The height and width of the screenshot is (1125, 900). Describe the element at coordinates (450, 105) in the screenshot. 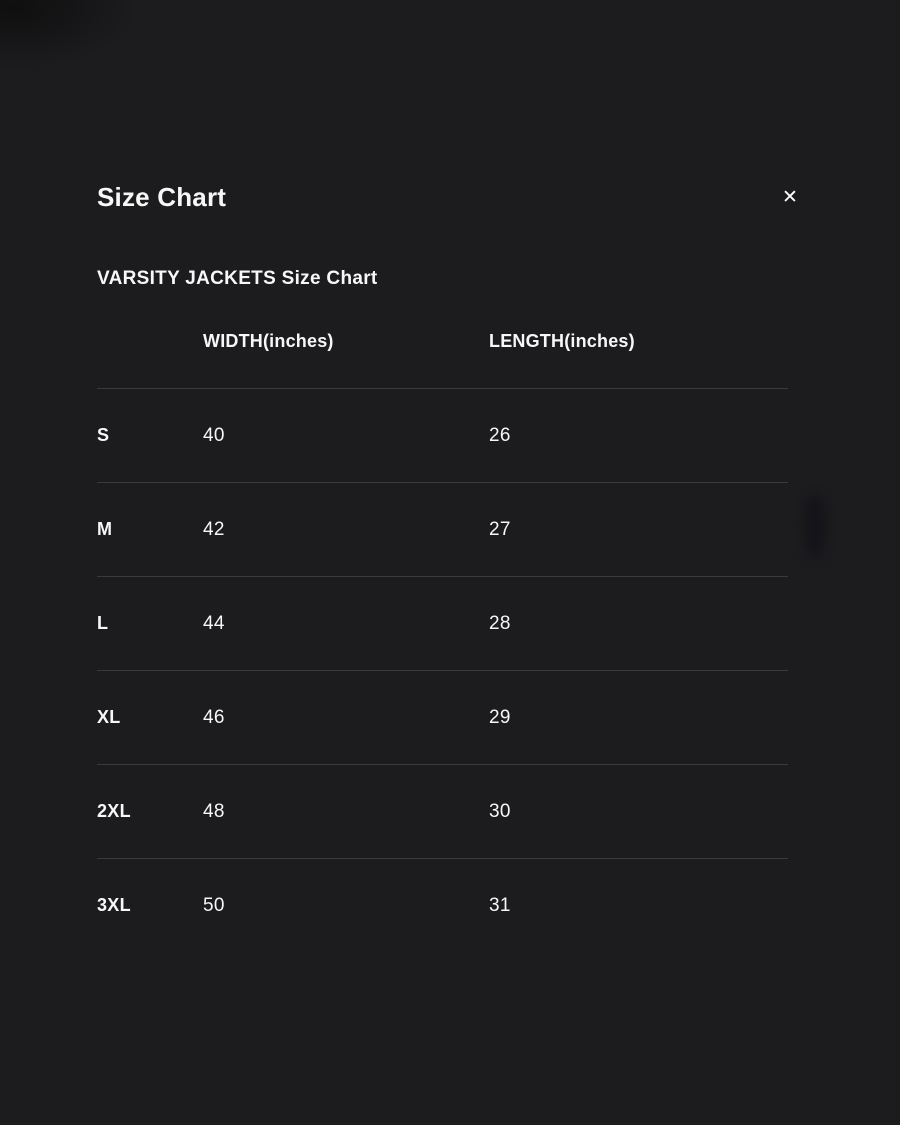

I see `modal-header: Size Chart ✕` at that location.